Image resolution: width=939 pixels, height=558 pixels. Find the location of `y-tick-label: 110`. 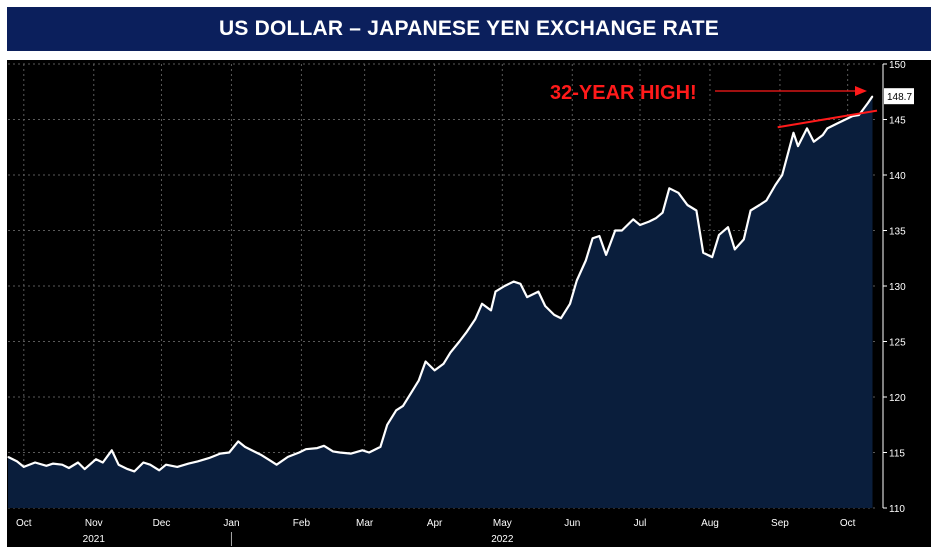

y-tick-label: 110 is located at coordinates (897, 509).